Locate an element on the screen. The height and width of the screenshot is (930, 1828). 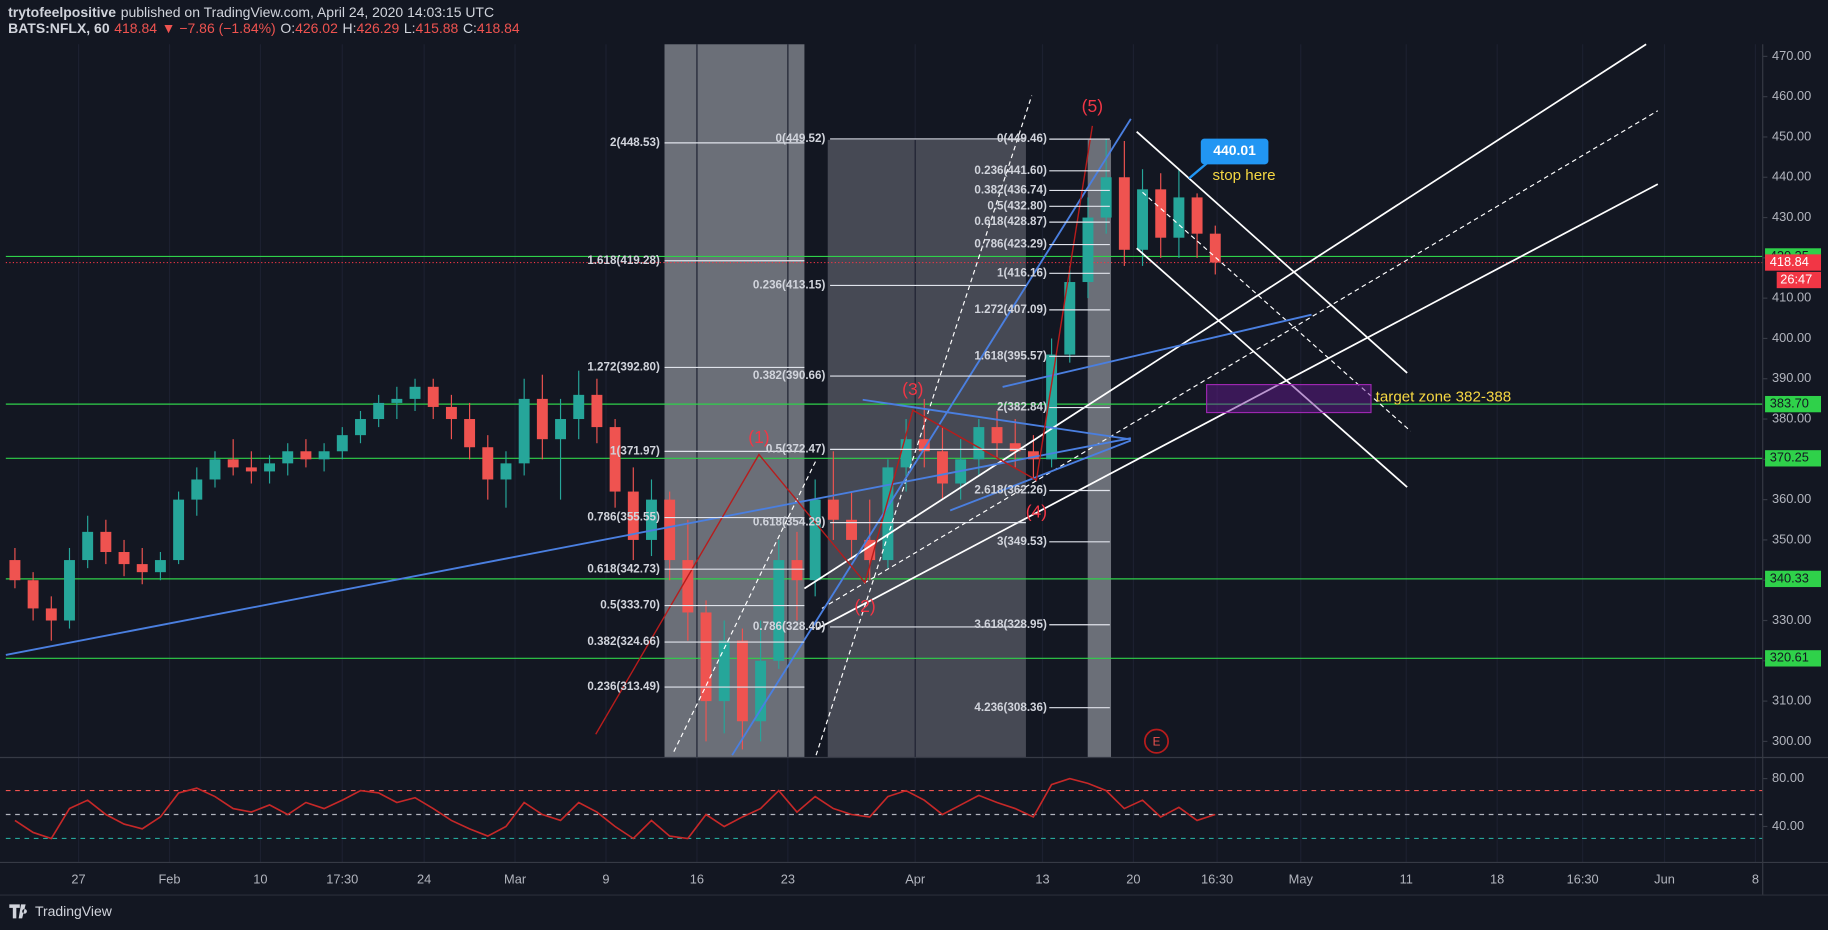
x-tick-label: Mar is located at coordinates (515, 878).